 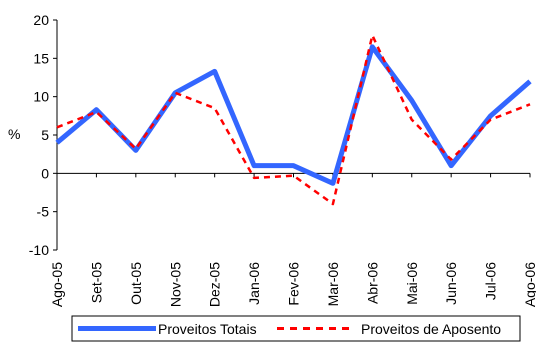 I want to click on x-tick-label: Mai-06, so click(x=412, y=283).